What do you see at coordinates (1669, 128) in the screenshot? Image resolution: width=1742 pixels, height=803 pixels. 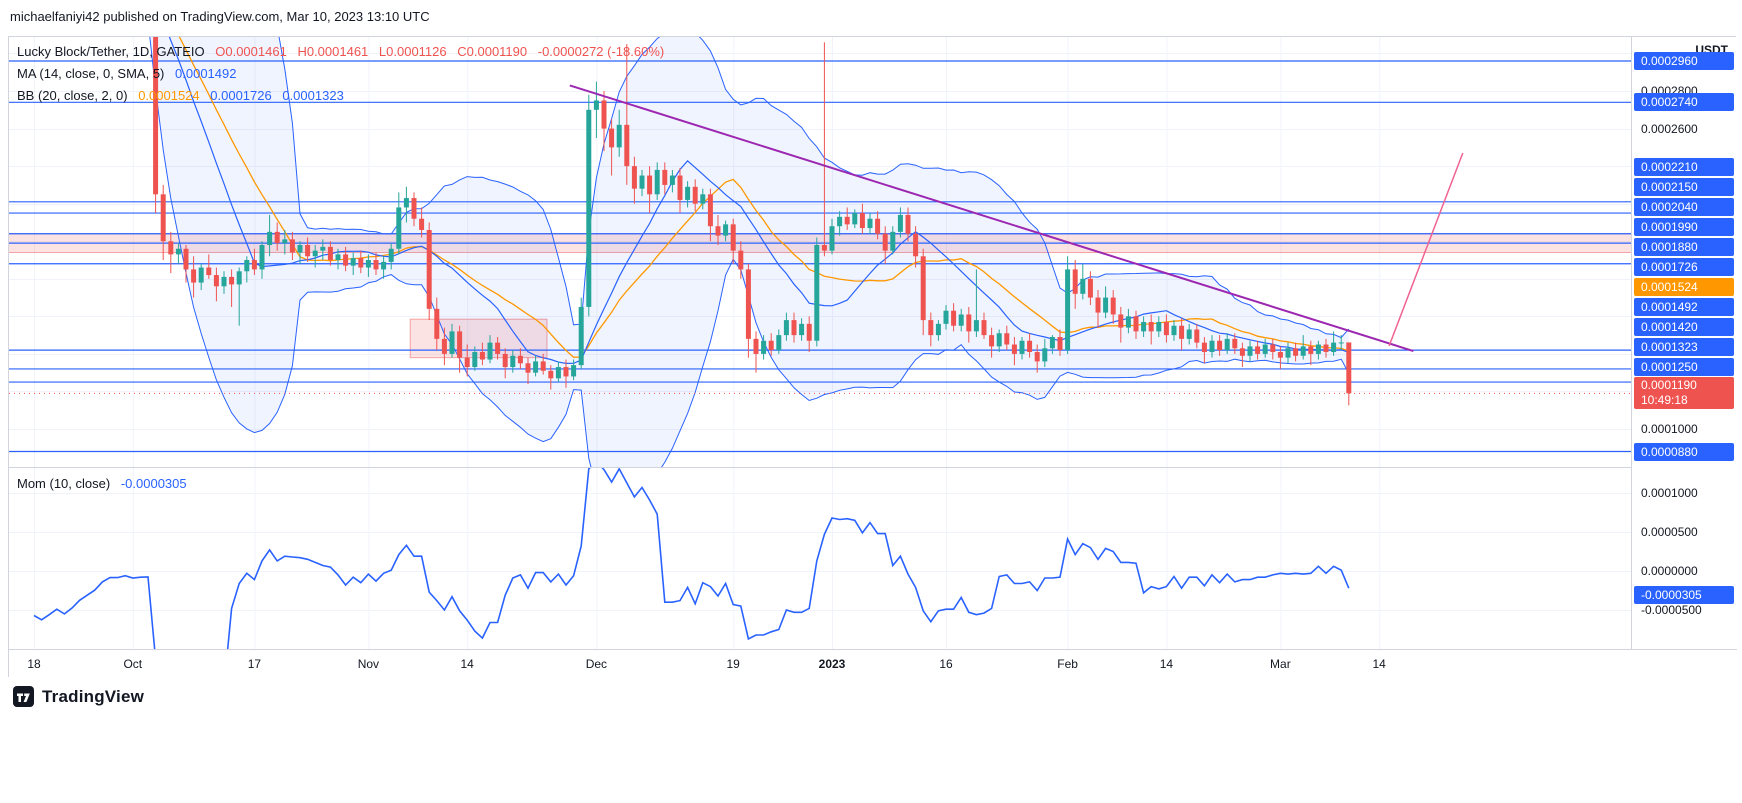 I see `axis-tick: 0.0002600` at bounding box center [1669, 128].